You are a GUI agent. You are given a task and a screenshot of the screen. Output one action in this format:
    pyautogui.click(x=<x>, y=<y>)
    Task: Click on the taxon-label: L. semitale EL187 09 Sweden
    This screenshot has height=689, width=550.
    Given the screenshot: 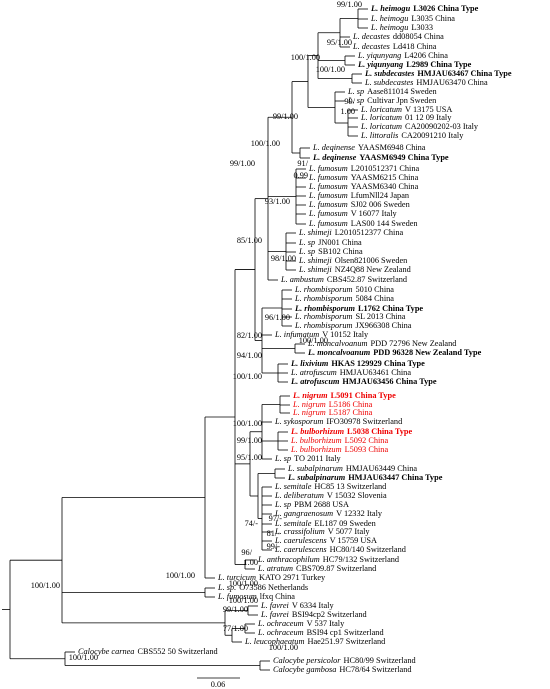 What is the action you would take?
    pyautogui.click(x=325, y=523)
    